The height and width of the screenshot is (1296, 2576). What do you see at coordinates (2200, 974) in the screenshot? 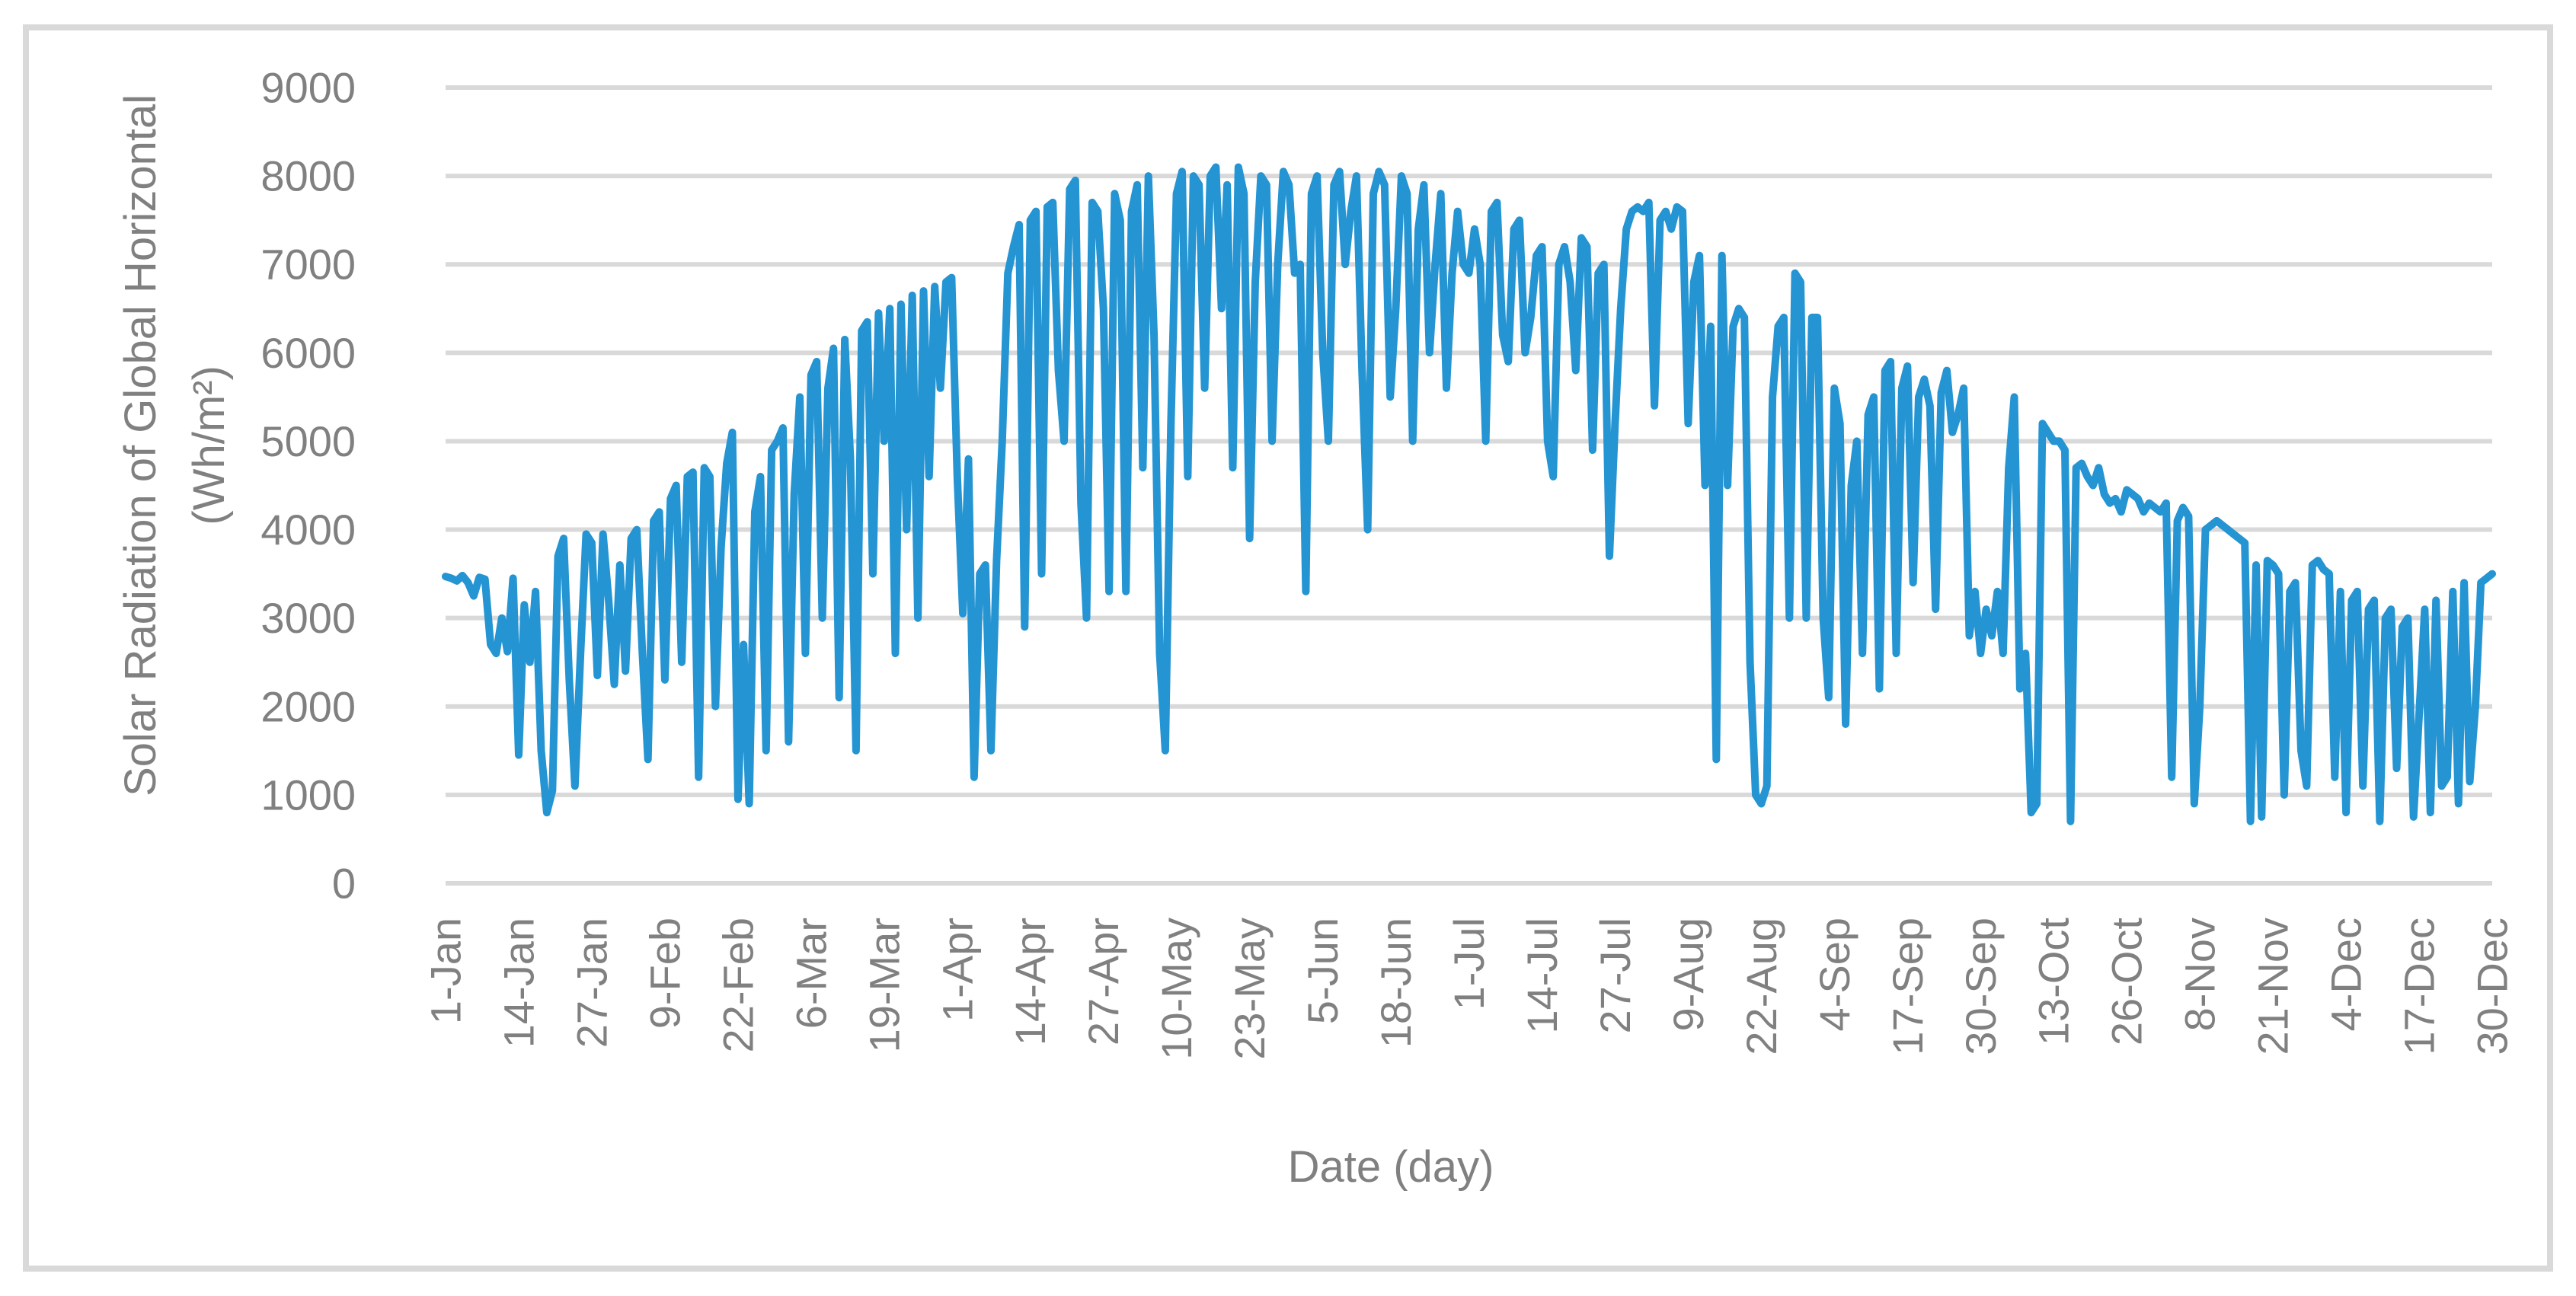
I see `x-tick-label: 8-Nov` at bounding box center [2200, 974].